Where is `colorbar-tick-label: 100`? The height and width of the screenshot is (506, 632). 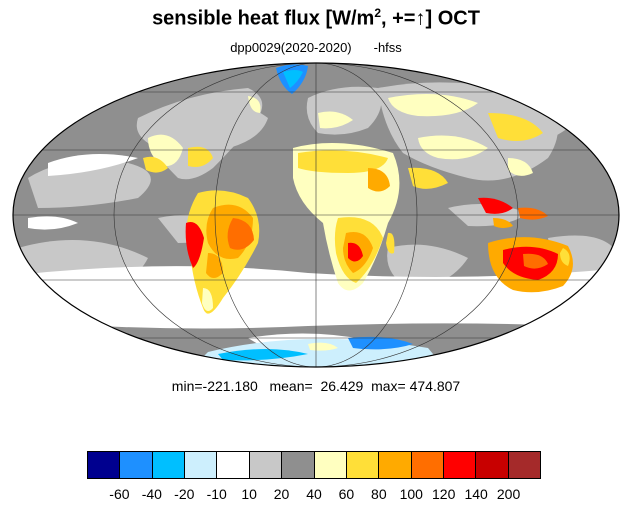
colorbar-tick-label: 100 is located at coordinates (411, 494).